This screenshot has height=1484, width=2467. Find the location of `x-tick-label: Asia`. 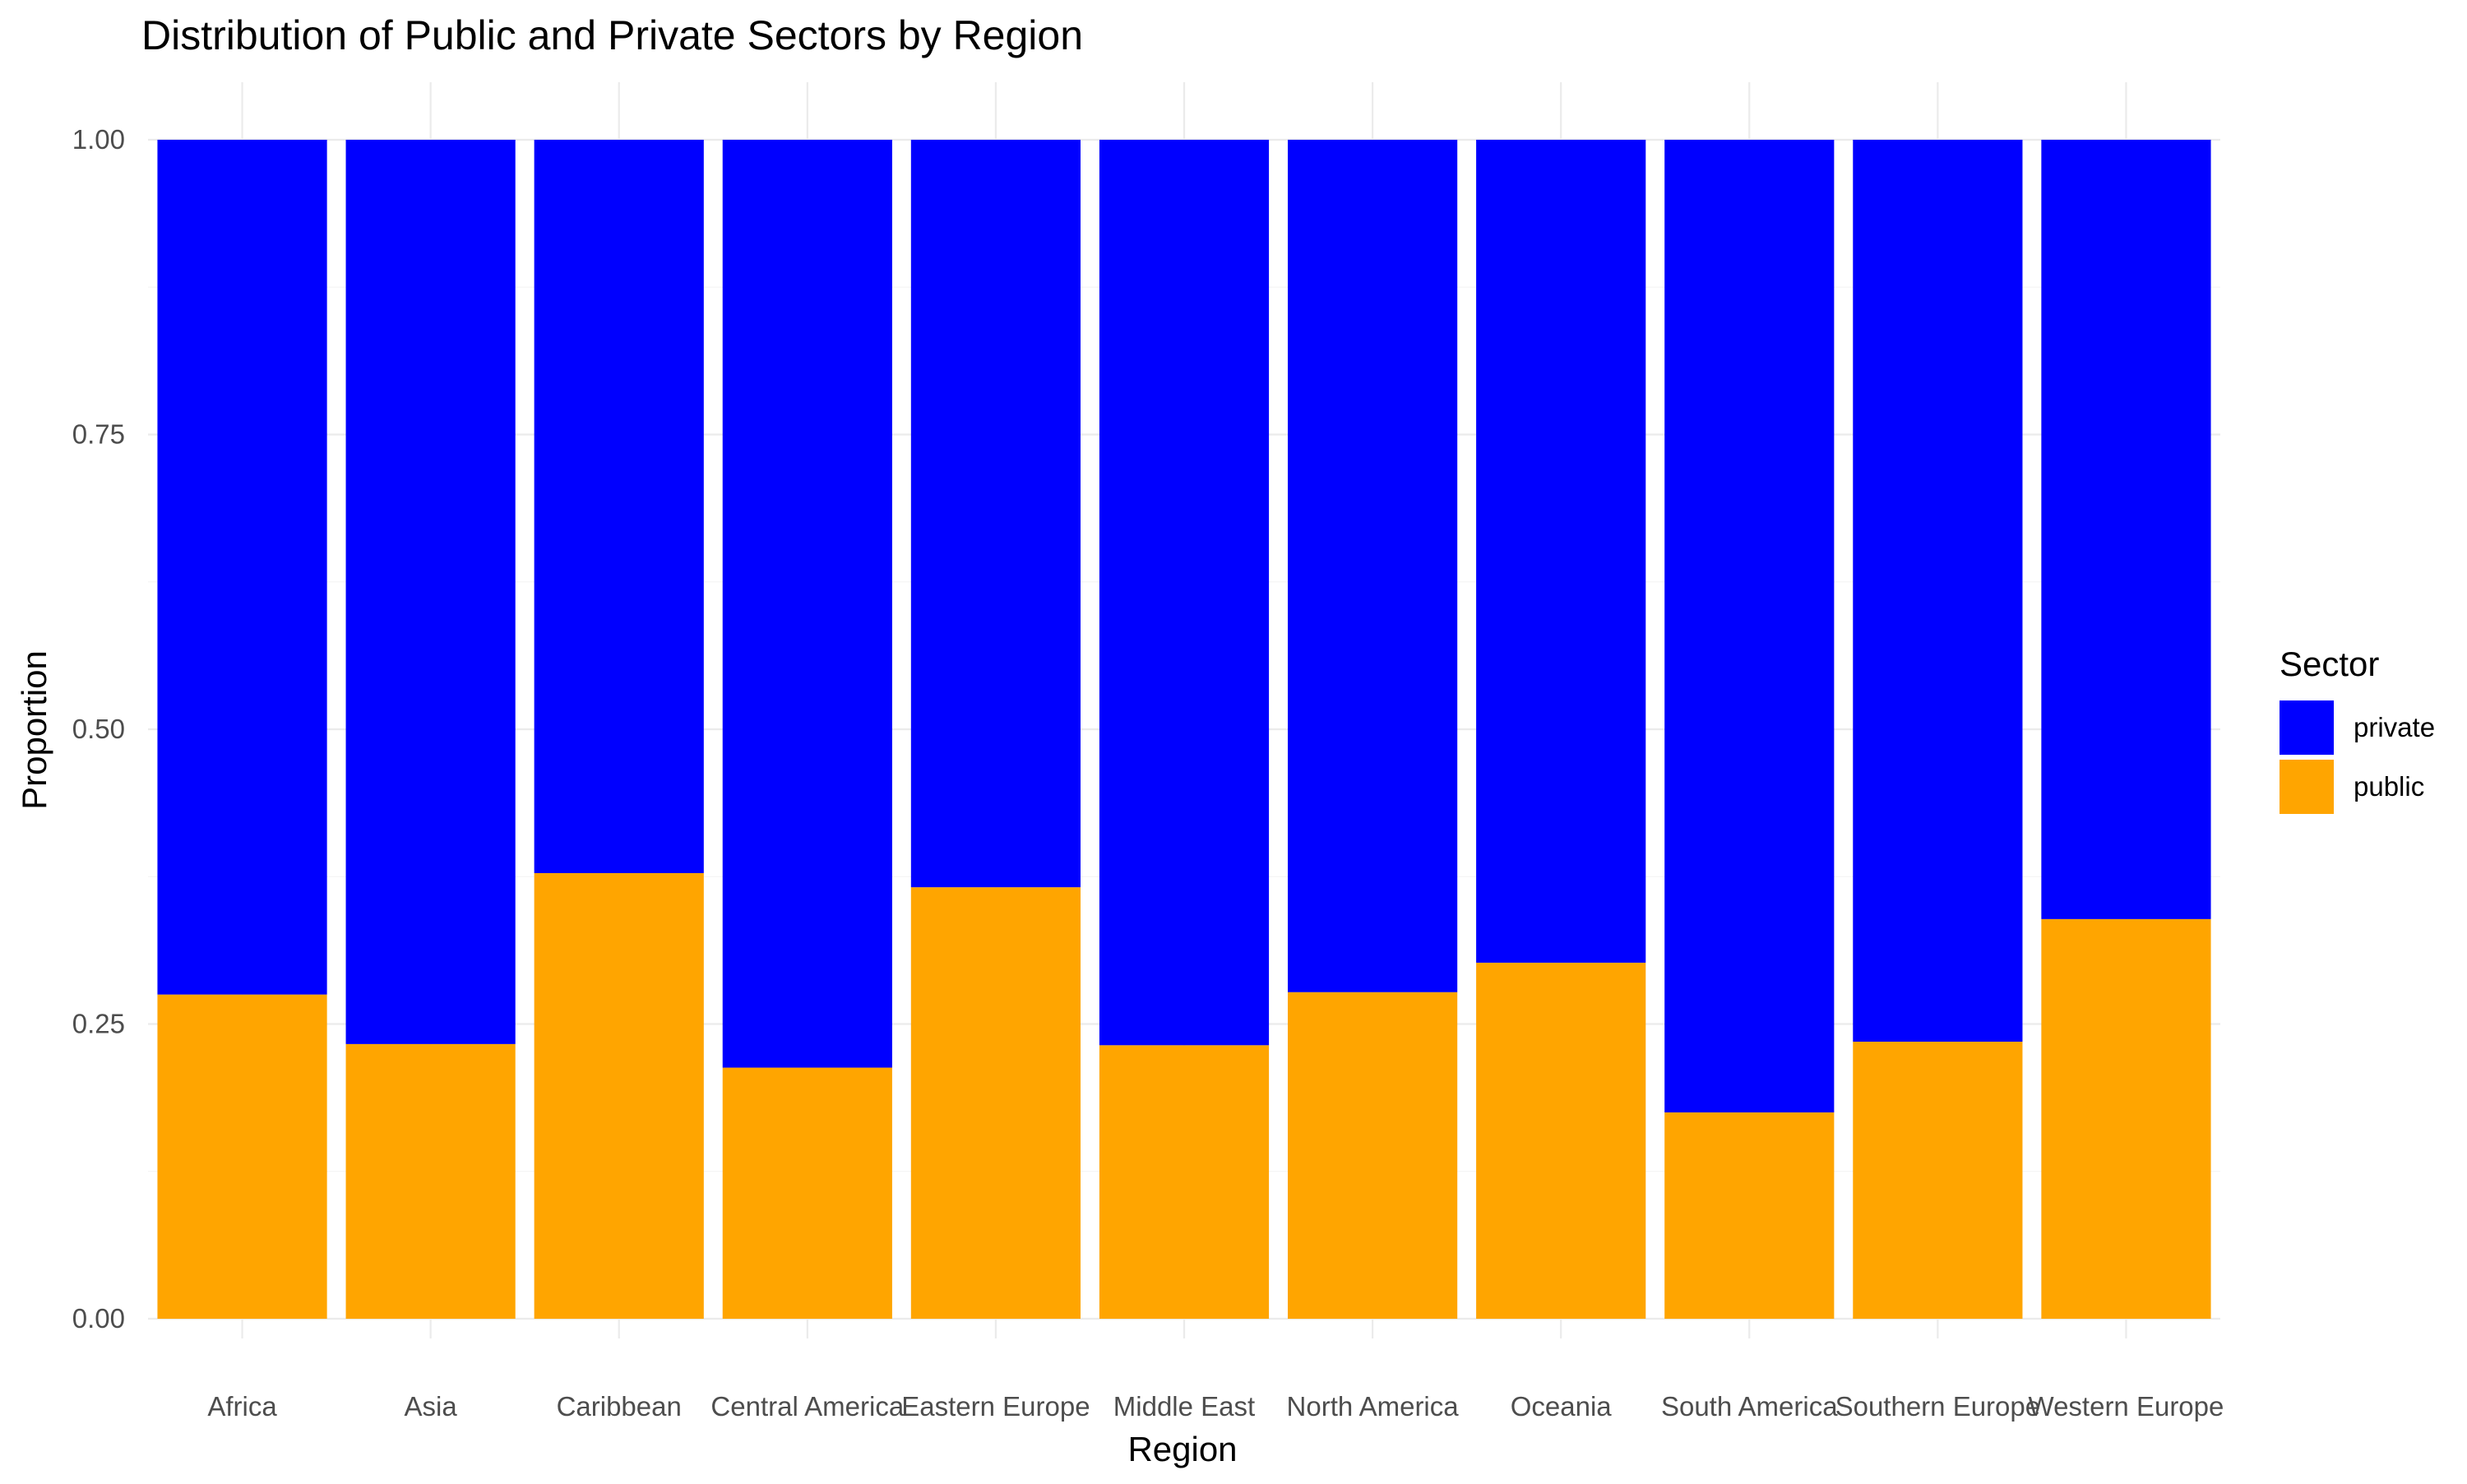

x-tick-label: Asia is located at coordinates (431, 1406).